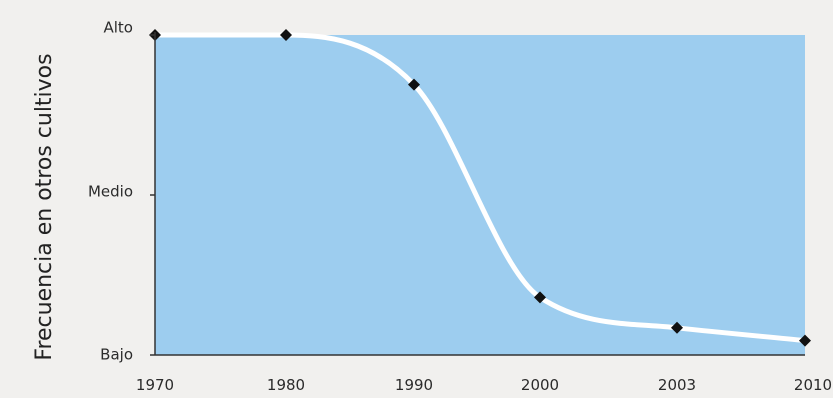 This screenshot has width=833, height=398. Describe the element at coordinates (677, 385) in the screenshot. I see `x-tick-label: 2003` at that location.